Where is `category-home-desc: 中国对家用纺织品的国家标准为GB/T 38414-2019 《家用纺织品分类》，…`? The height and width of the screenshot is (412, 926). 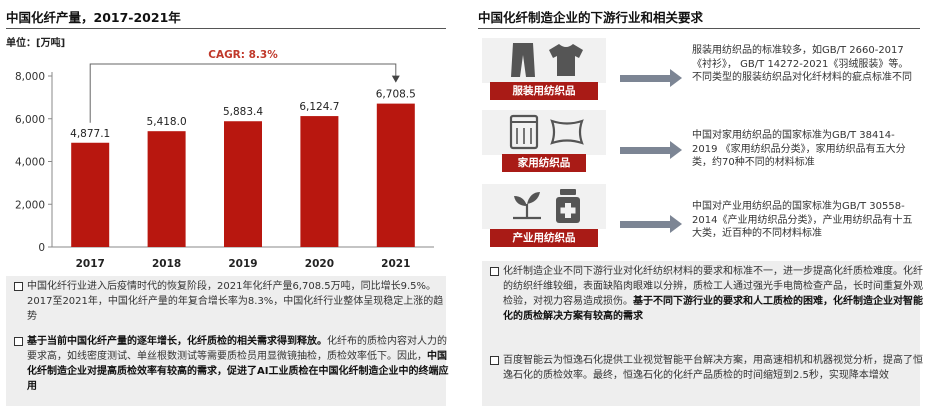 category-home-desc: 中国对家用纺织品的国家标准为GB/T 38414-2019 《家用纺织品分类》，… is located at coordinates (799, 149).